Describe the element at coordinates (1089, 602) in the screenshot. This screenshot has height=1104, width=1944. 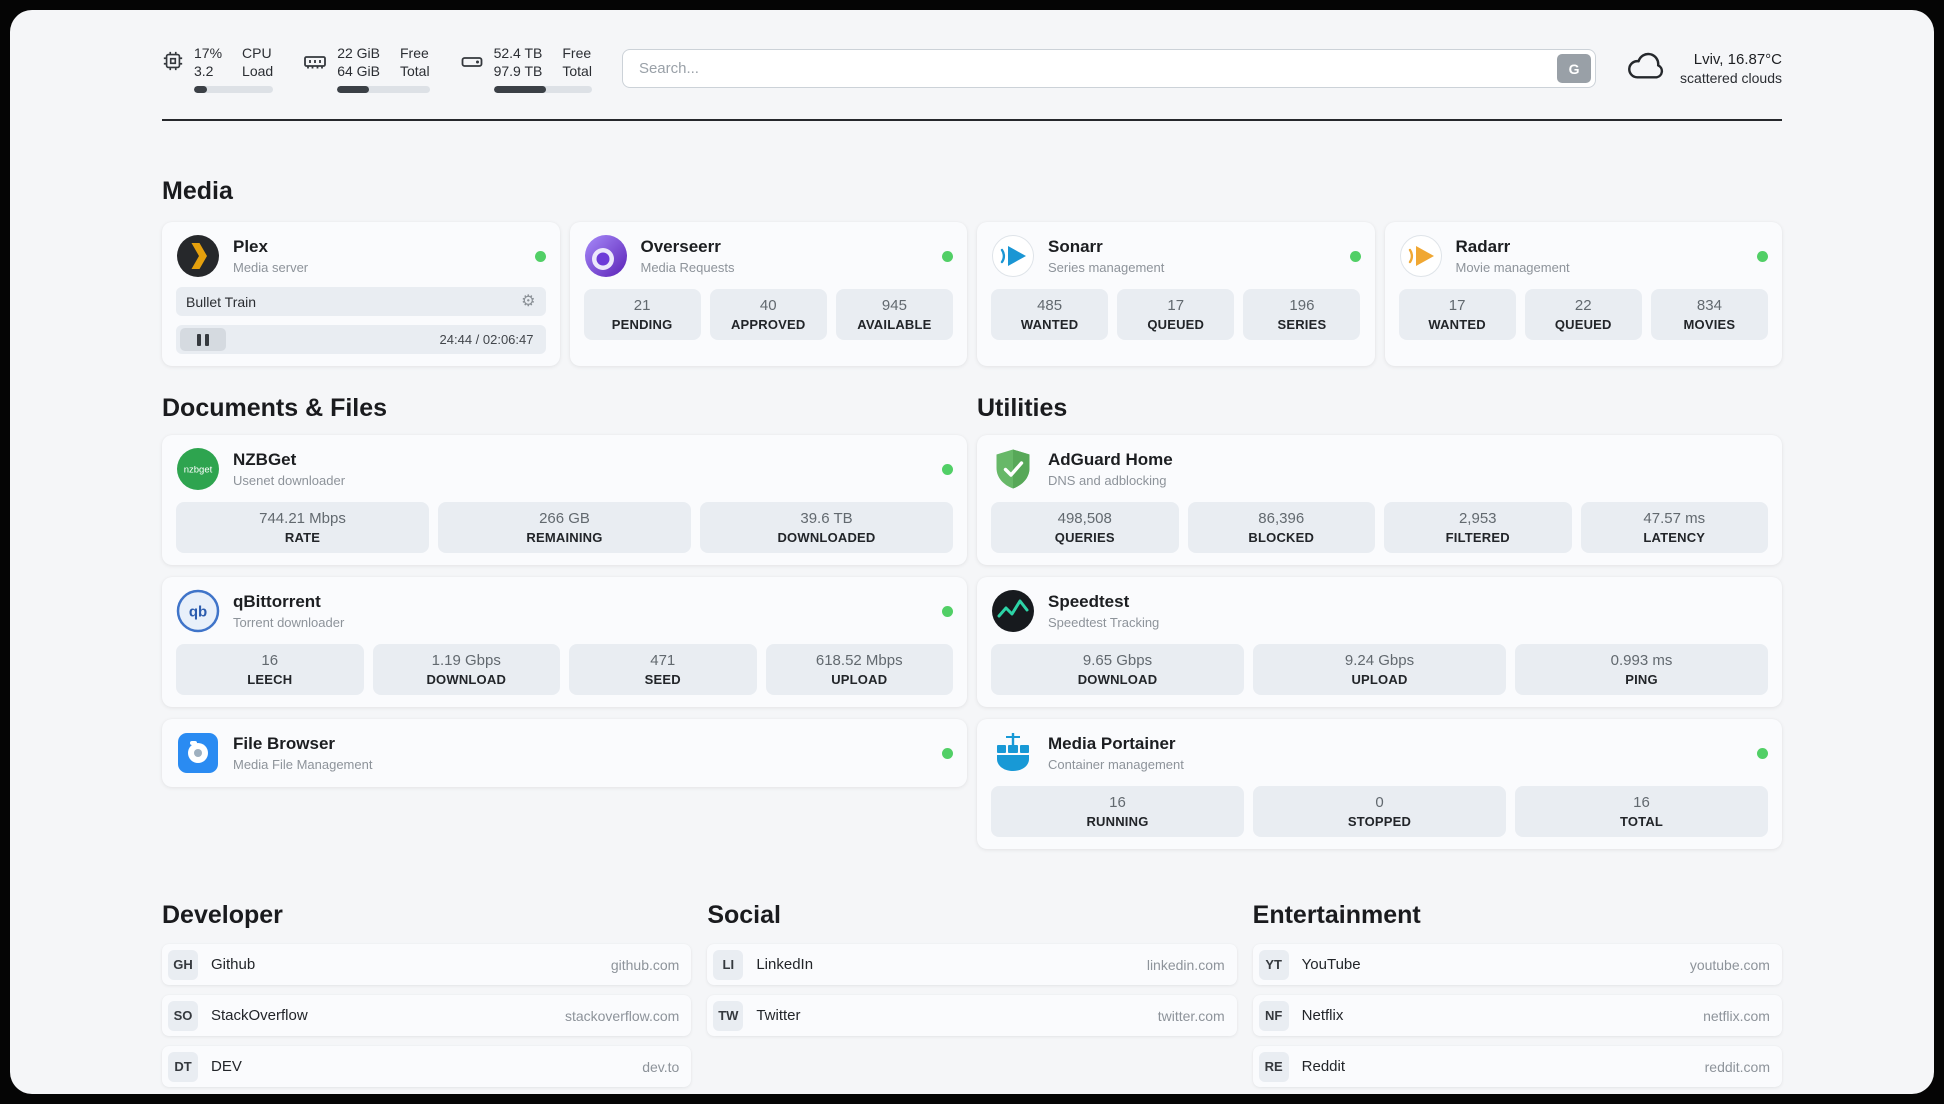
I see `app-name: Speedtest` at that location.